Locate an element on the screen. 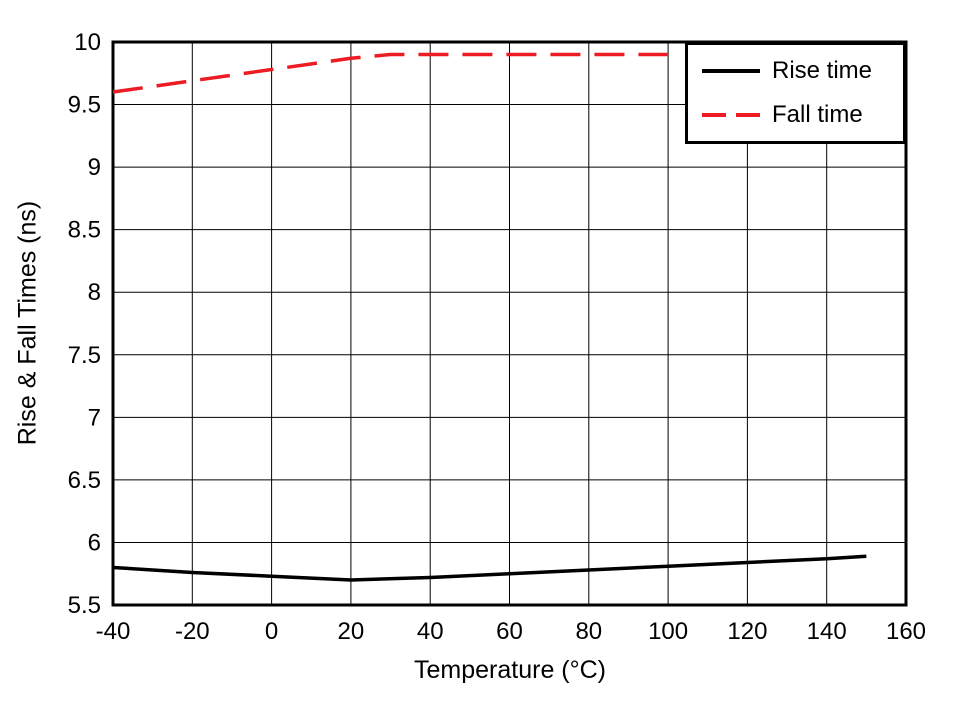  y-tick-label: 8.5 is located at coordinates (84, 230).